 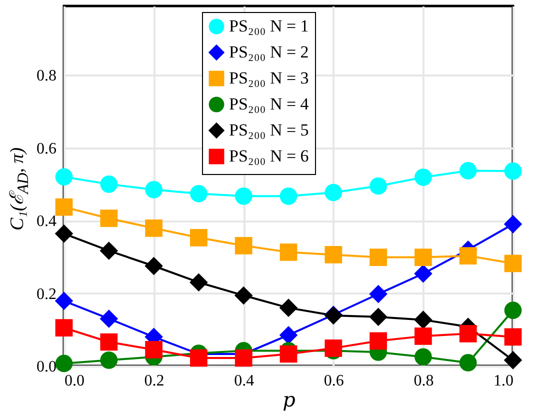 What do you see at coordinates (46, 367) in the screenshot?
I see `y-tick-label: 0.0` at bounding box center [46, 367].